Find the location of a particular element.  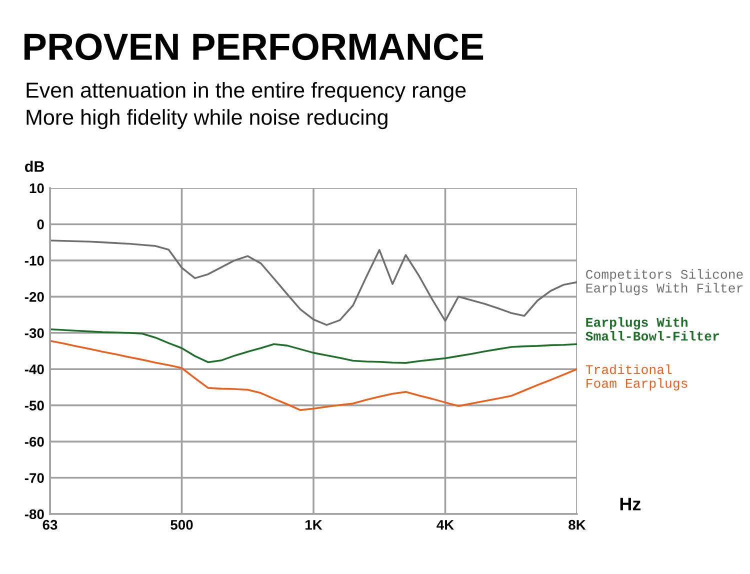

x-tick-label: 63 is located at coordinates (50, 525).